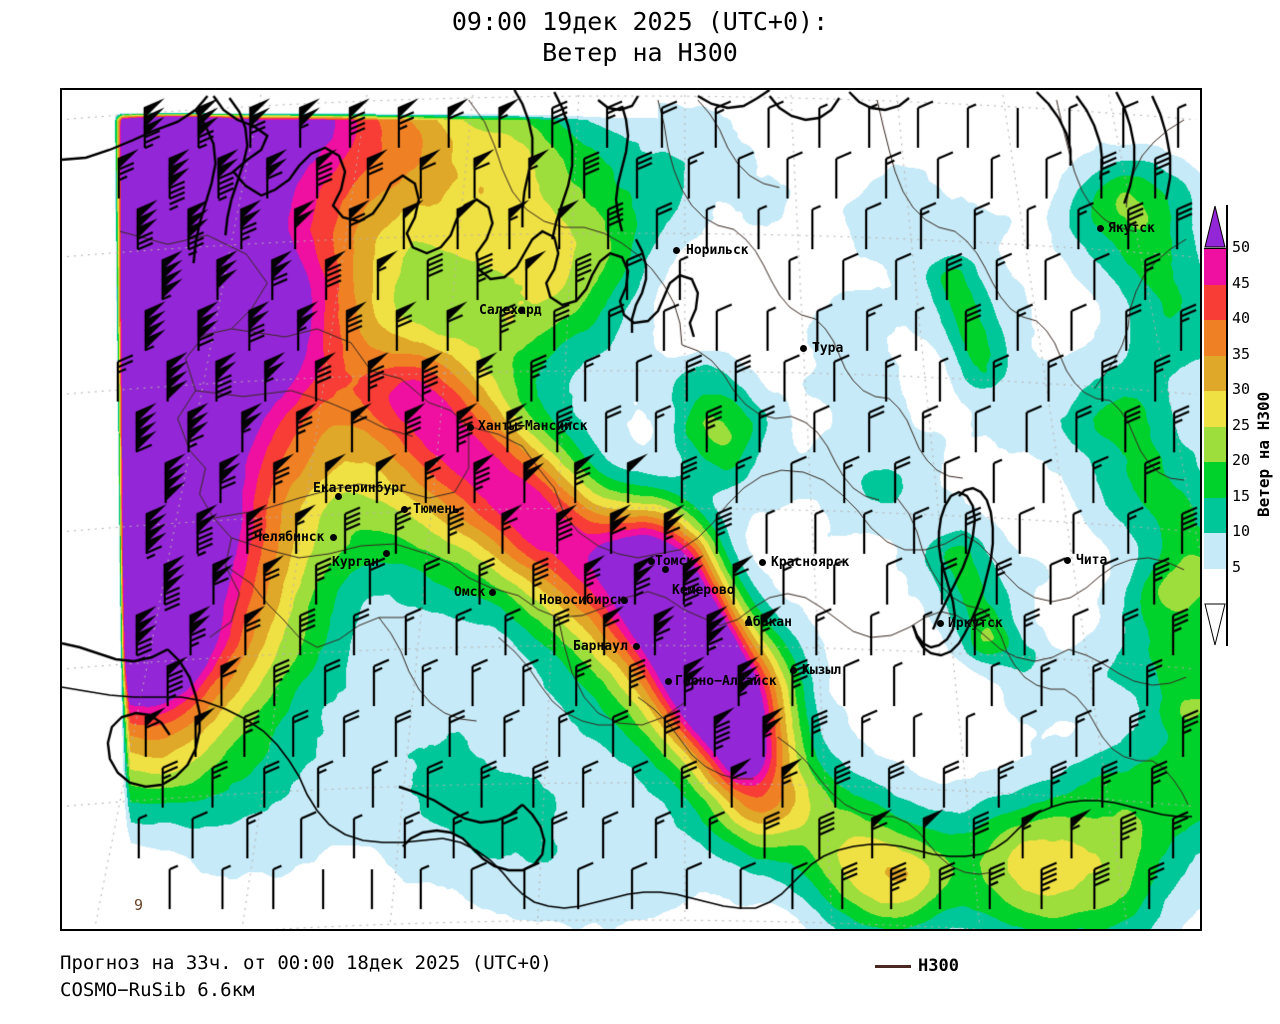 The width and height of the screenshot is (1280, 1024). I want to click on colorbar: 50 45 40 35 30 25 20 15 10 5 Ветер на H300, so click(1242, 425).